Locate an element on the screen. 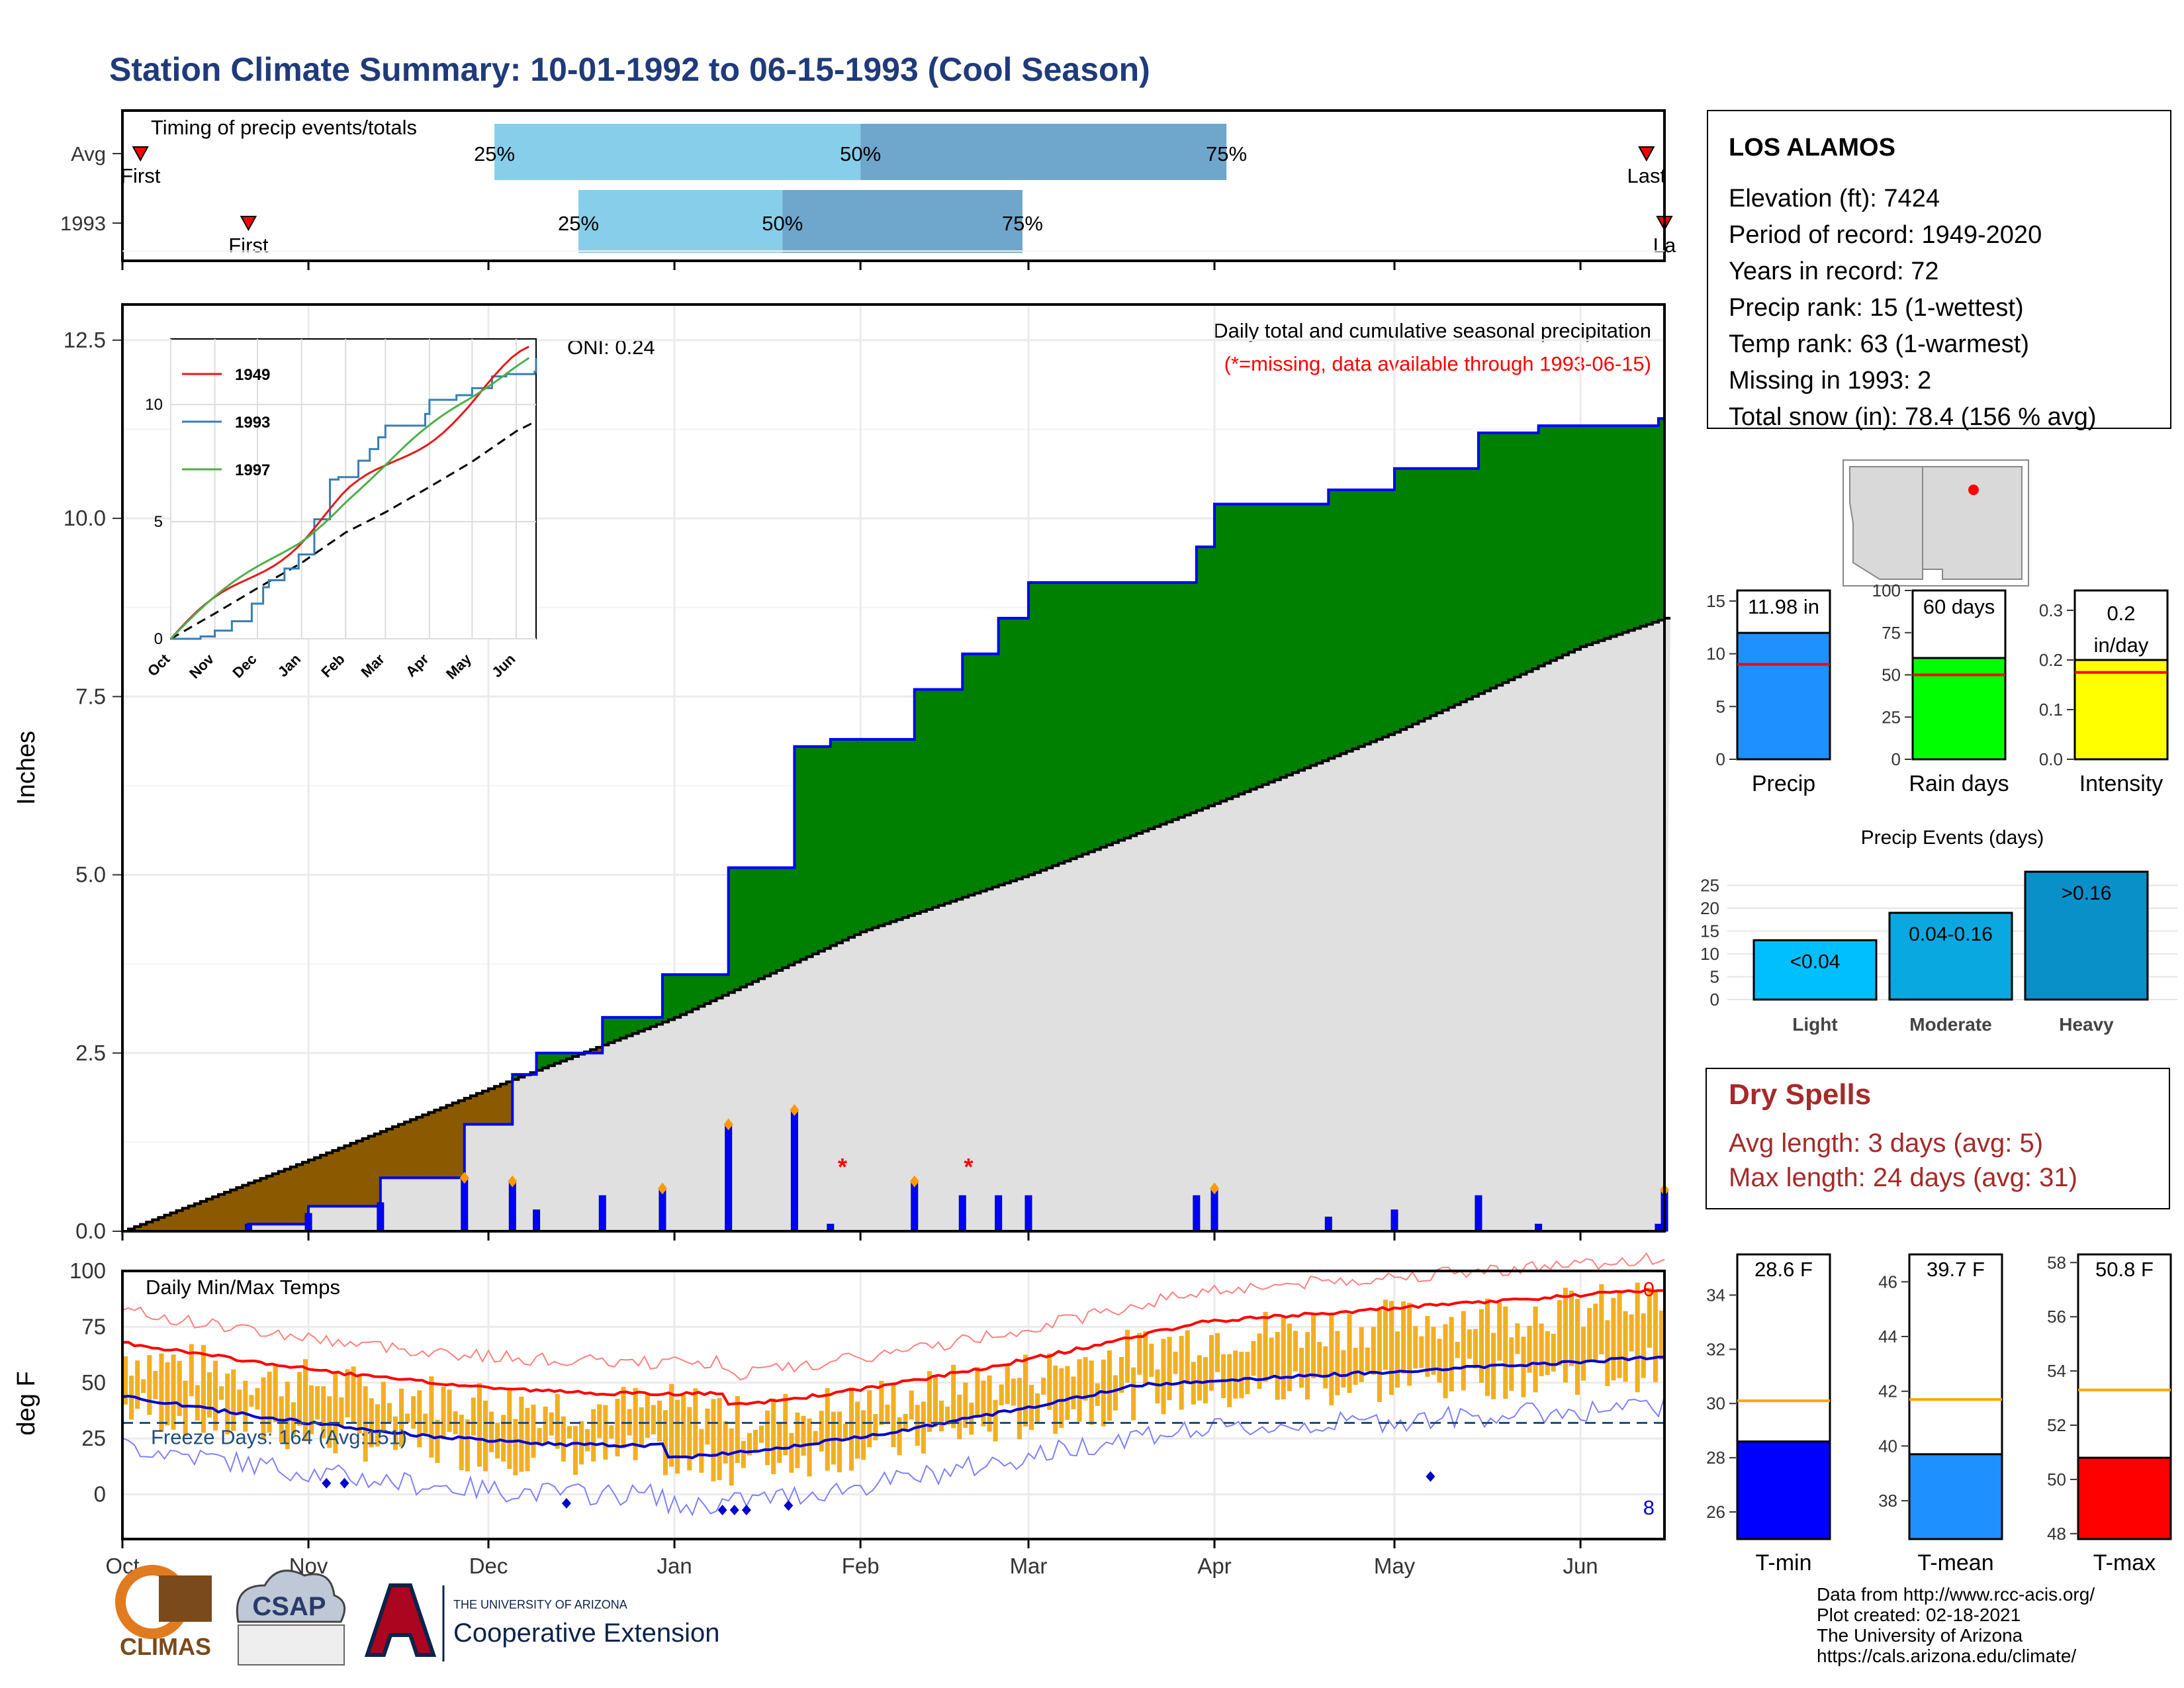 The height and width of the screenshot is (1688, 2184). temp-bar-tick-2-5: 58 is located at coordinates (2056, 1262).